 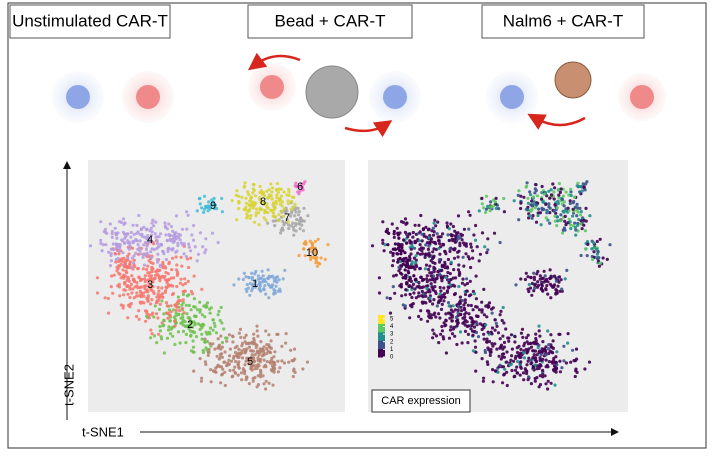 I want to click on colorbar-tick-label: 0, so click(x=392, y=358).